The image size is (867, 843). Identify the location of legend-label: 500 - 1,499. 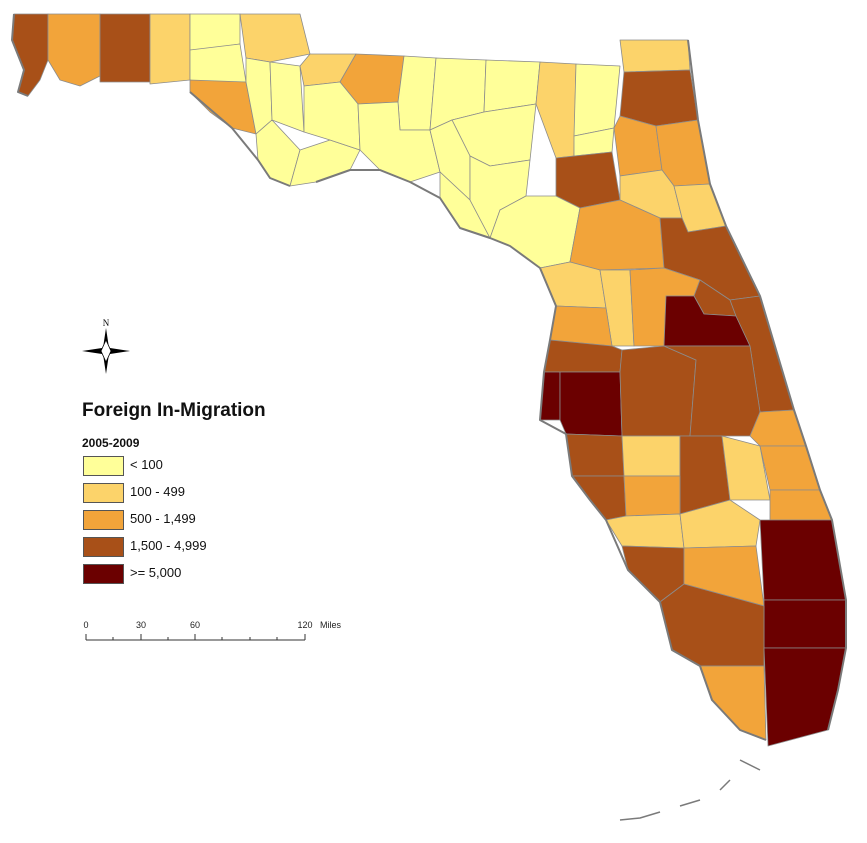
(163, 518).